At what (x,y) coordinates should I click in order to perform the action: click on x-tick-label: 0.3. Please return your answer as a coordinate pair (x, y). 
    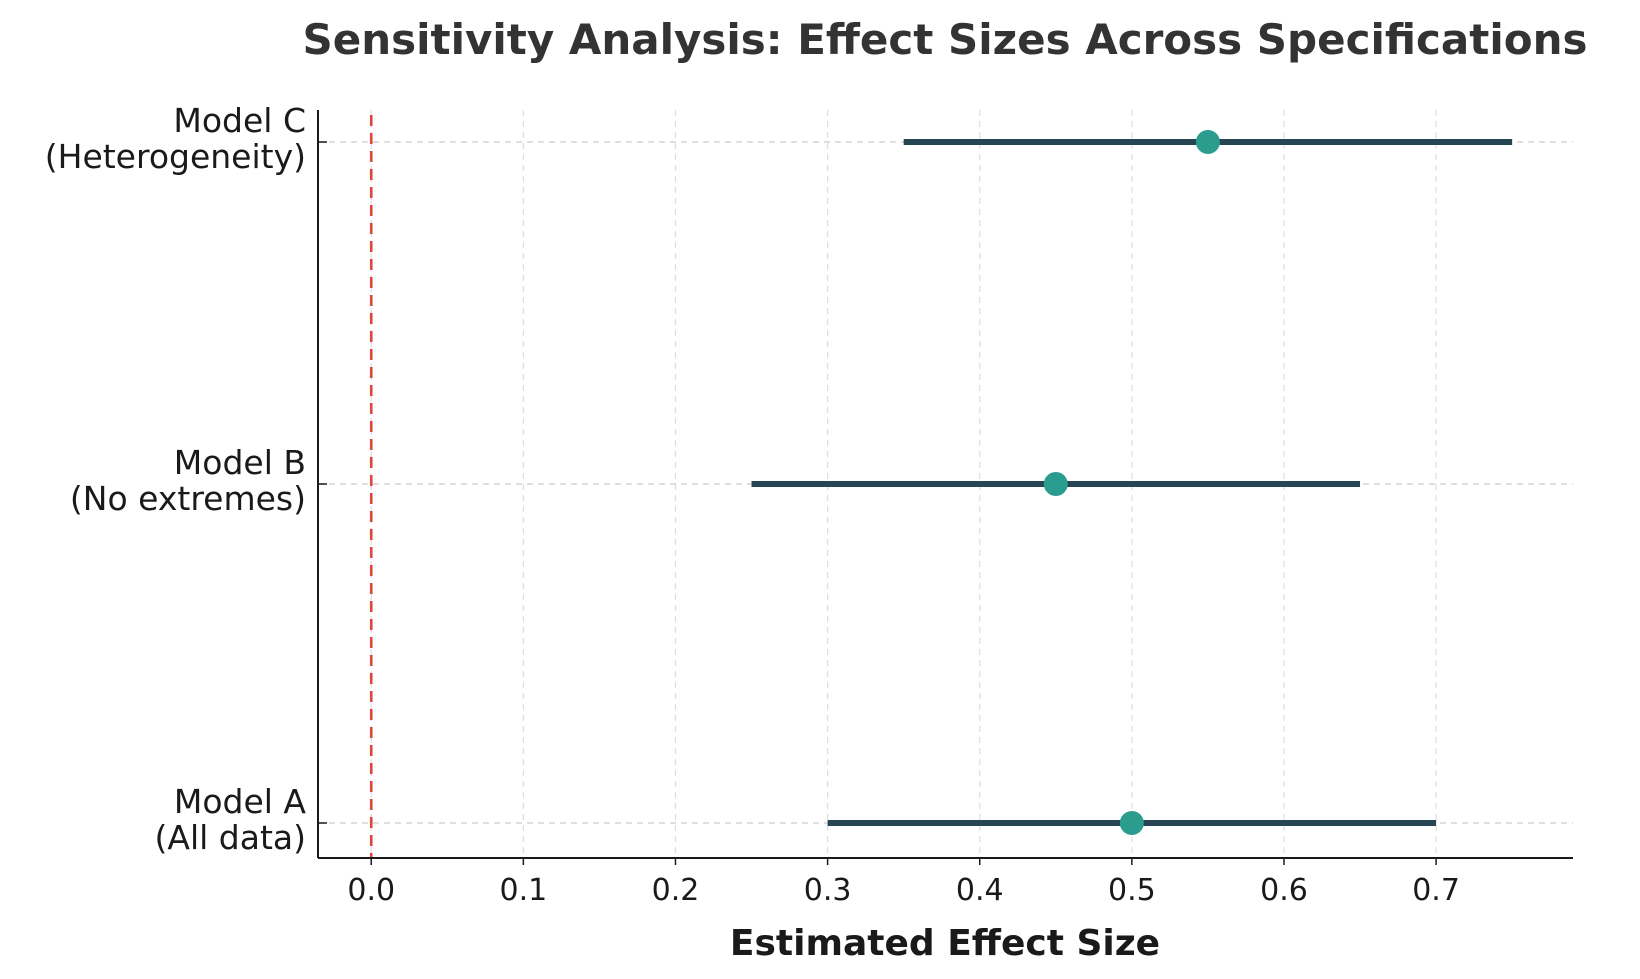
    Looking at the image, I should click on (828, 890).